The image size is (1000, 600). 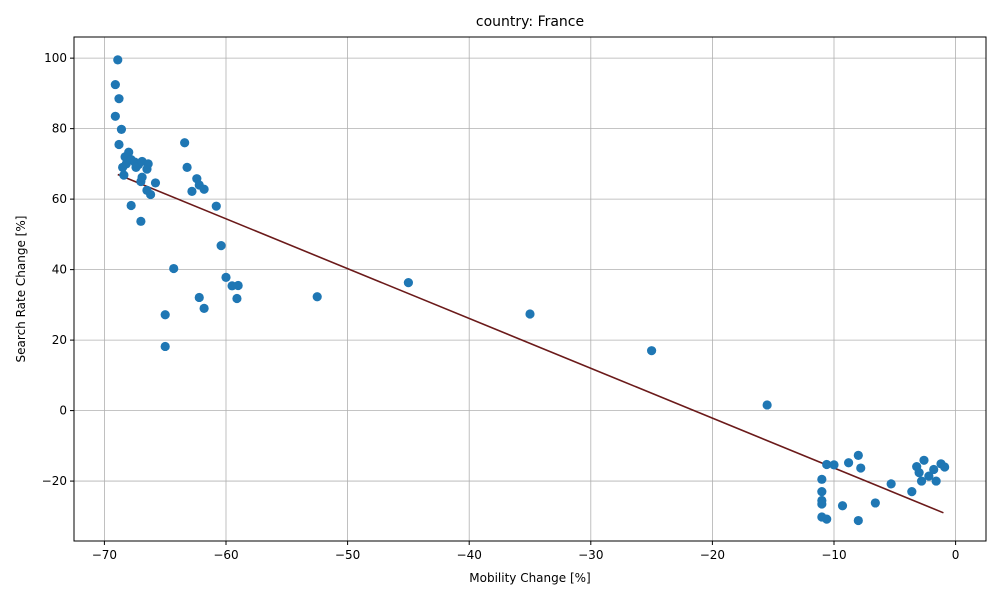 I want to click on x-tick-label: 0, so click(x=956, y=555).